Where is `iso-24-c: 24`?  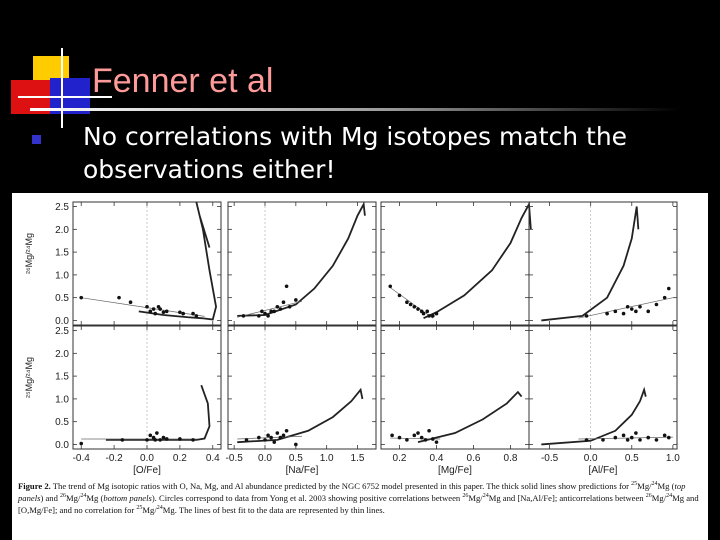
iso-24-c: 24 is located at coordinates (485, 496).